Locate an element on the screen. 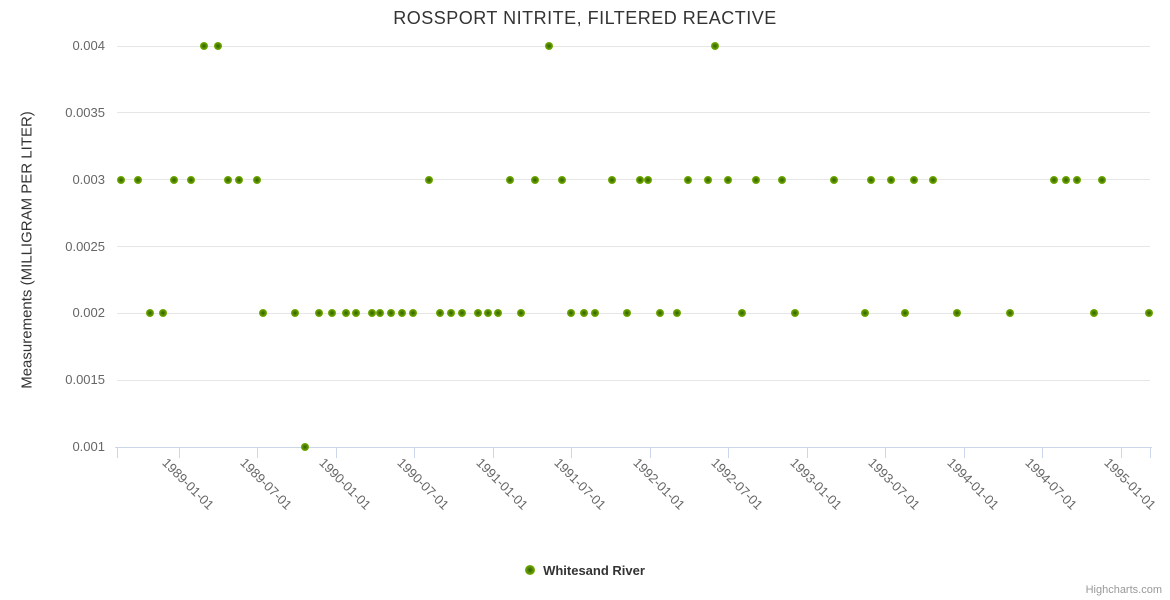 The width and height of the screenshot is (1170, 600). x-axis-tick-label: 1995-01-01 is located at coordinates (1130, 484).